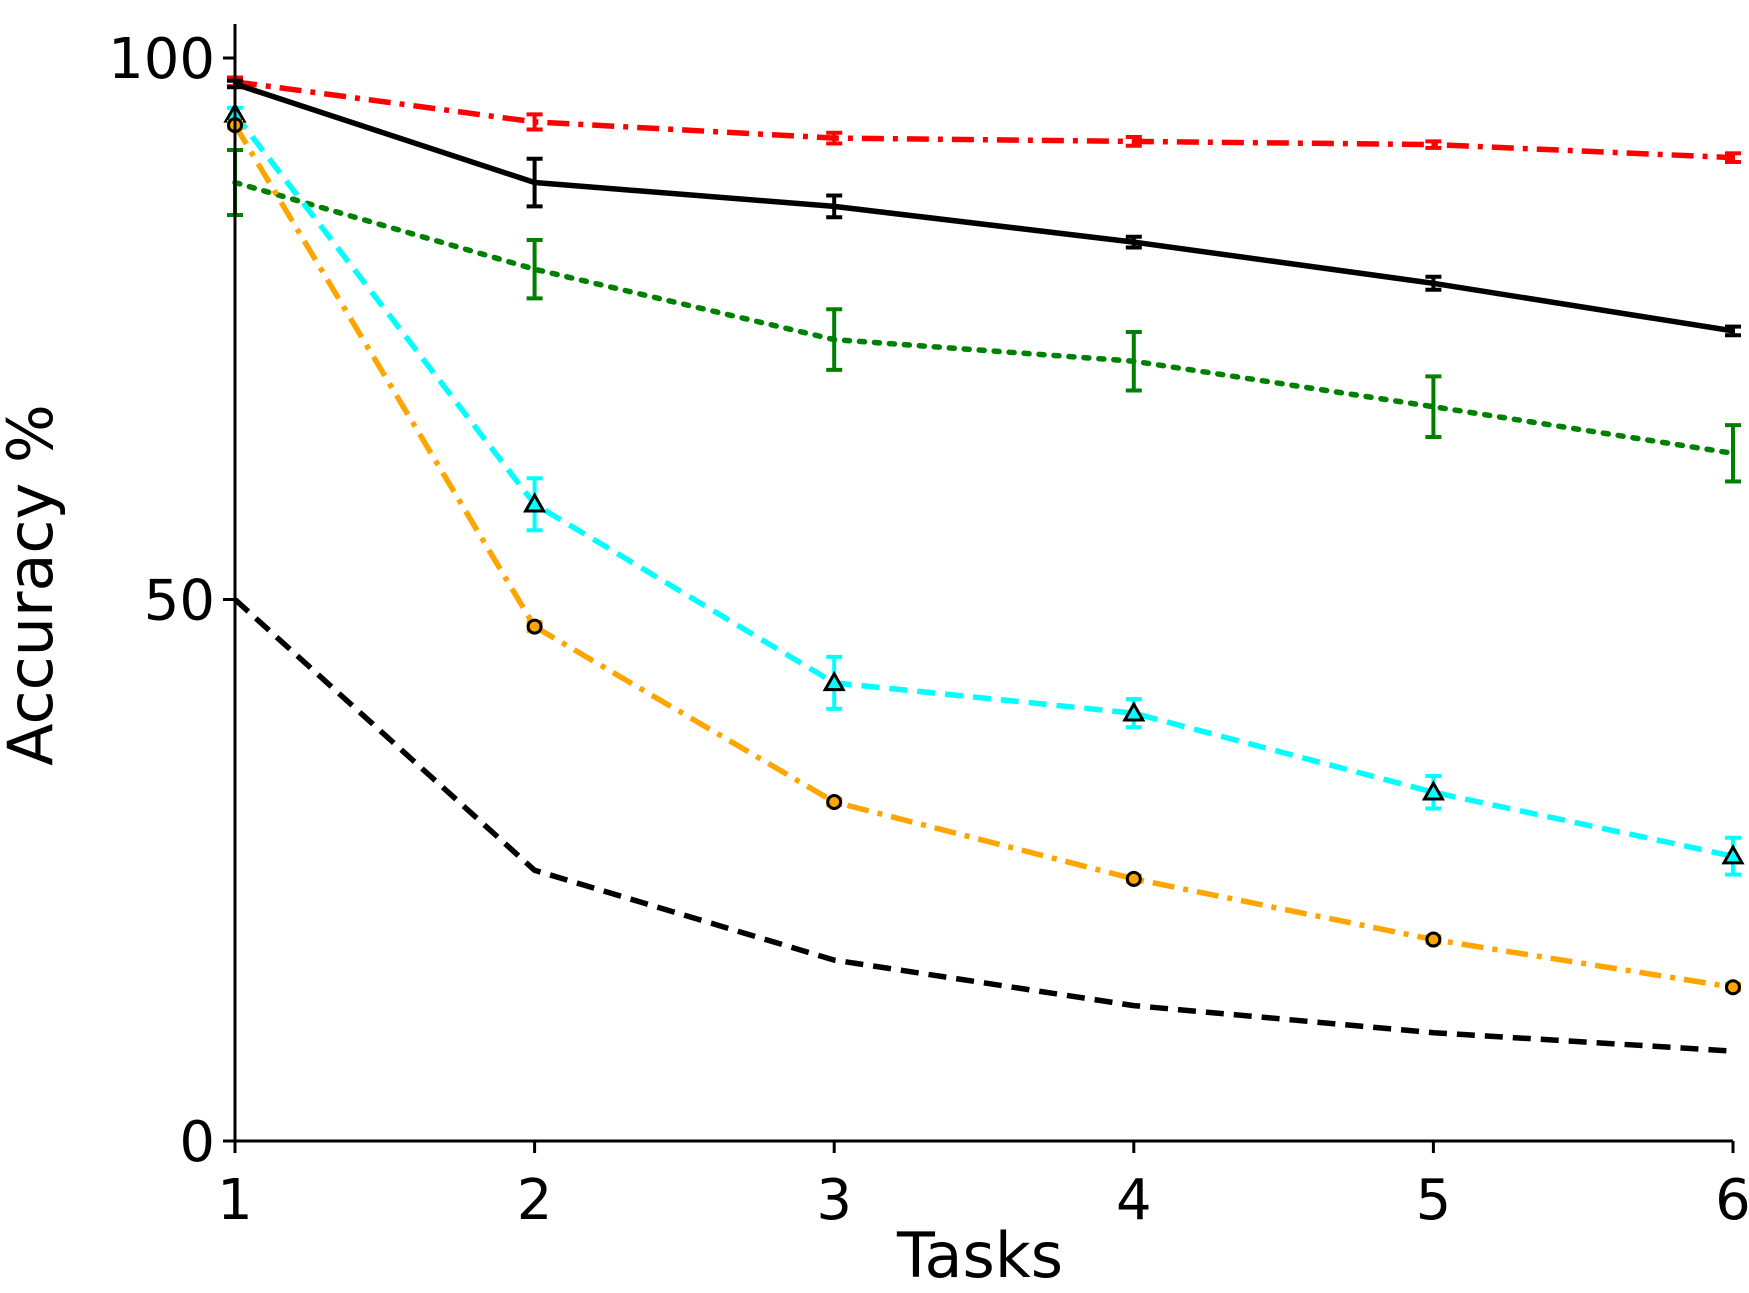  What do you see at coordinates (235, 1200) in the screenshot?
I see `x-tick-label: 1` at bounding box center [235, 1200].